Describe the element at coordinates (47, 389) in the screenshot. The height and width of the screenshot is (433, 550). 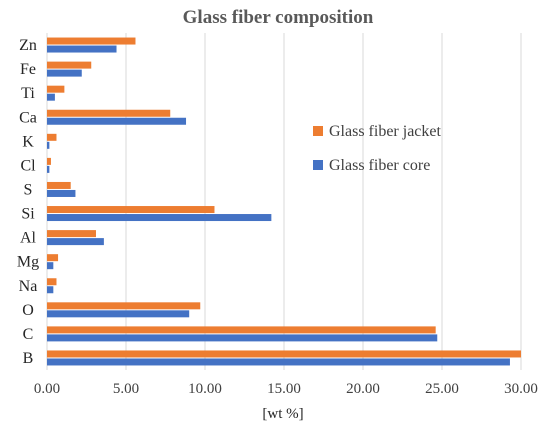
I see `x-tick-label: 0.00` at that location.